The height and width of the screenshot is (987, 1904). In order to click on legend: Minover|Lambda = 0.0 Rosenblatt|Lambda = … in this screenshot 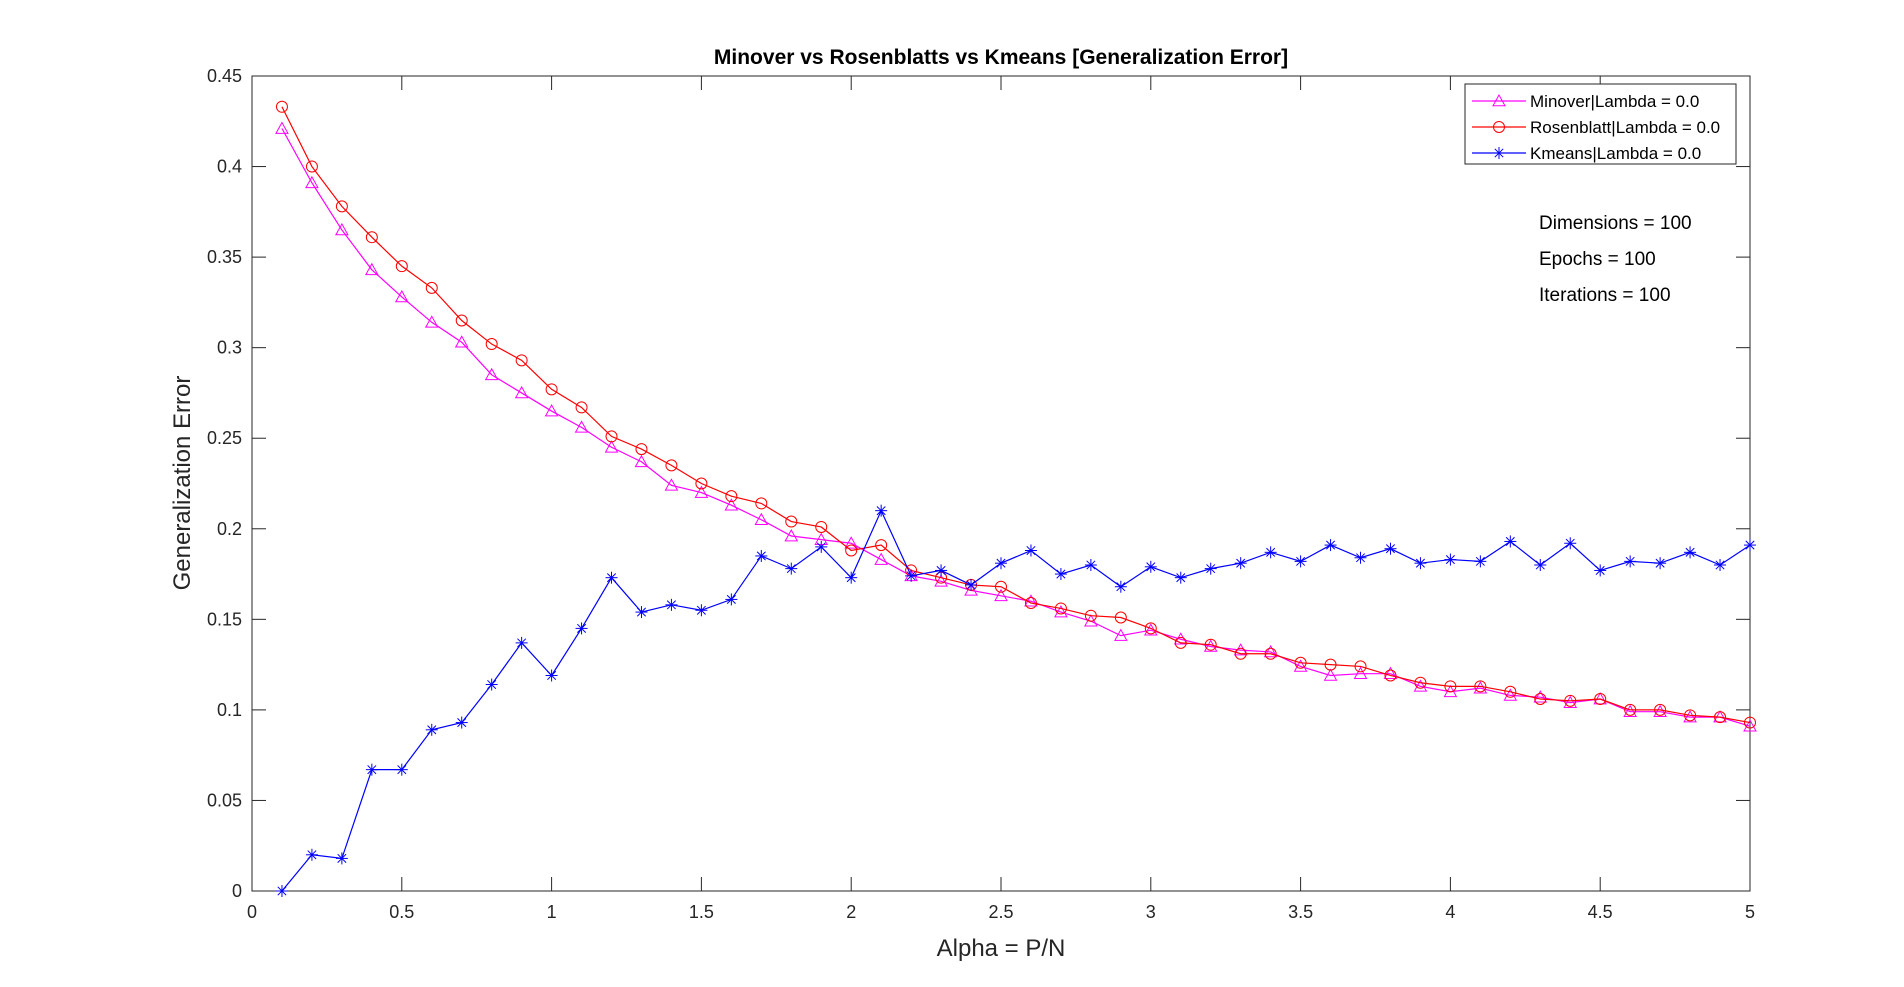, I will do `click(1600, 124)`.